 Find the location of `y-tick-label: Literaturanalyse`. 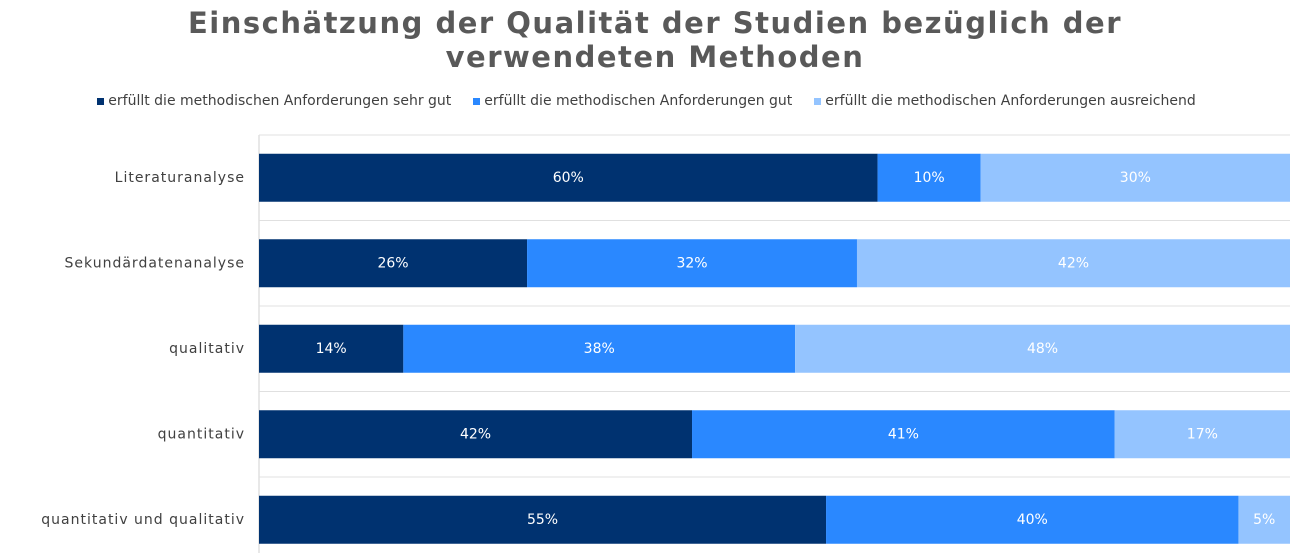

y-tick-label: Literaturanalyse is located at coordinates (180, 178).